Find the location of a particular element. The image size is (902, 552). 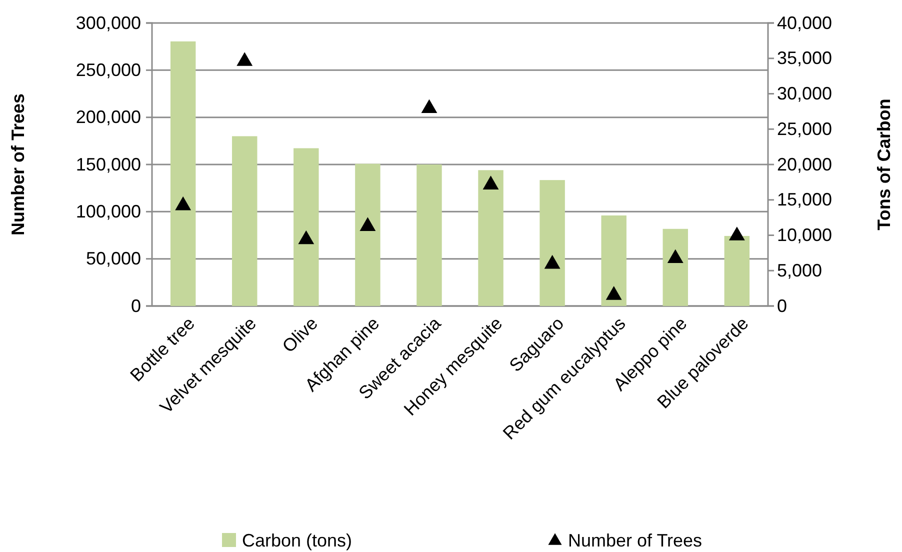

y2-tick-label: 25,000 is located at coordinates (804, 128).